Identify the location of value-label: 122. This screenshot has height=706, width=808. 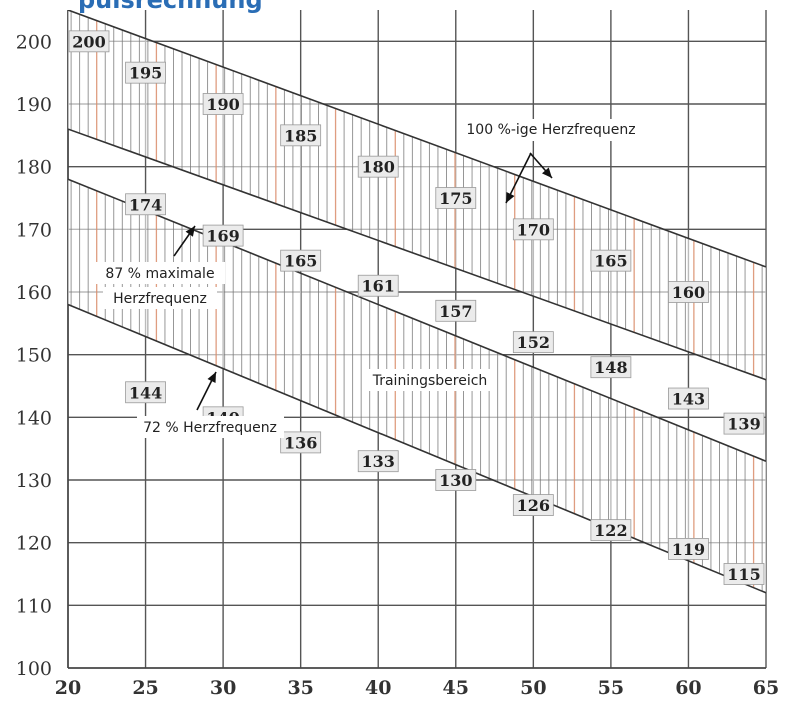
(610, 530).